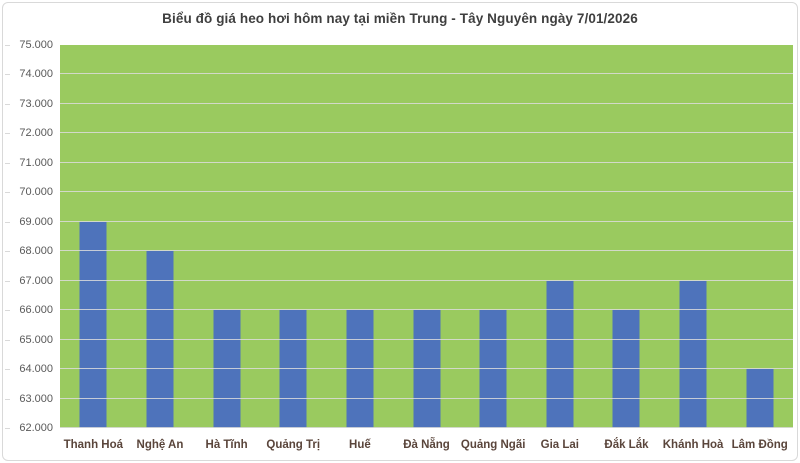  Describe the element at coordinates (226, 445) in the screenshot. I see `x-axis-label: Hà Tĩnh` at that location.